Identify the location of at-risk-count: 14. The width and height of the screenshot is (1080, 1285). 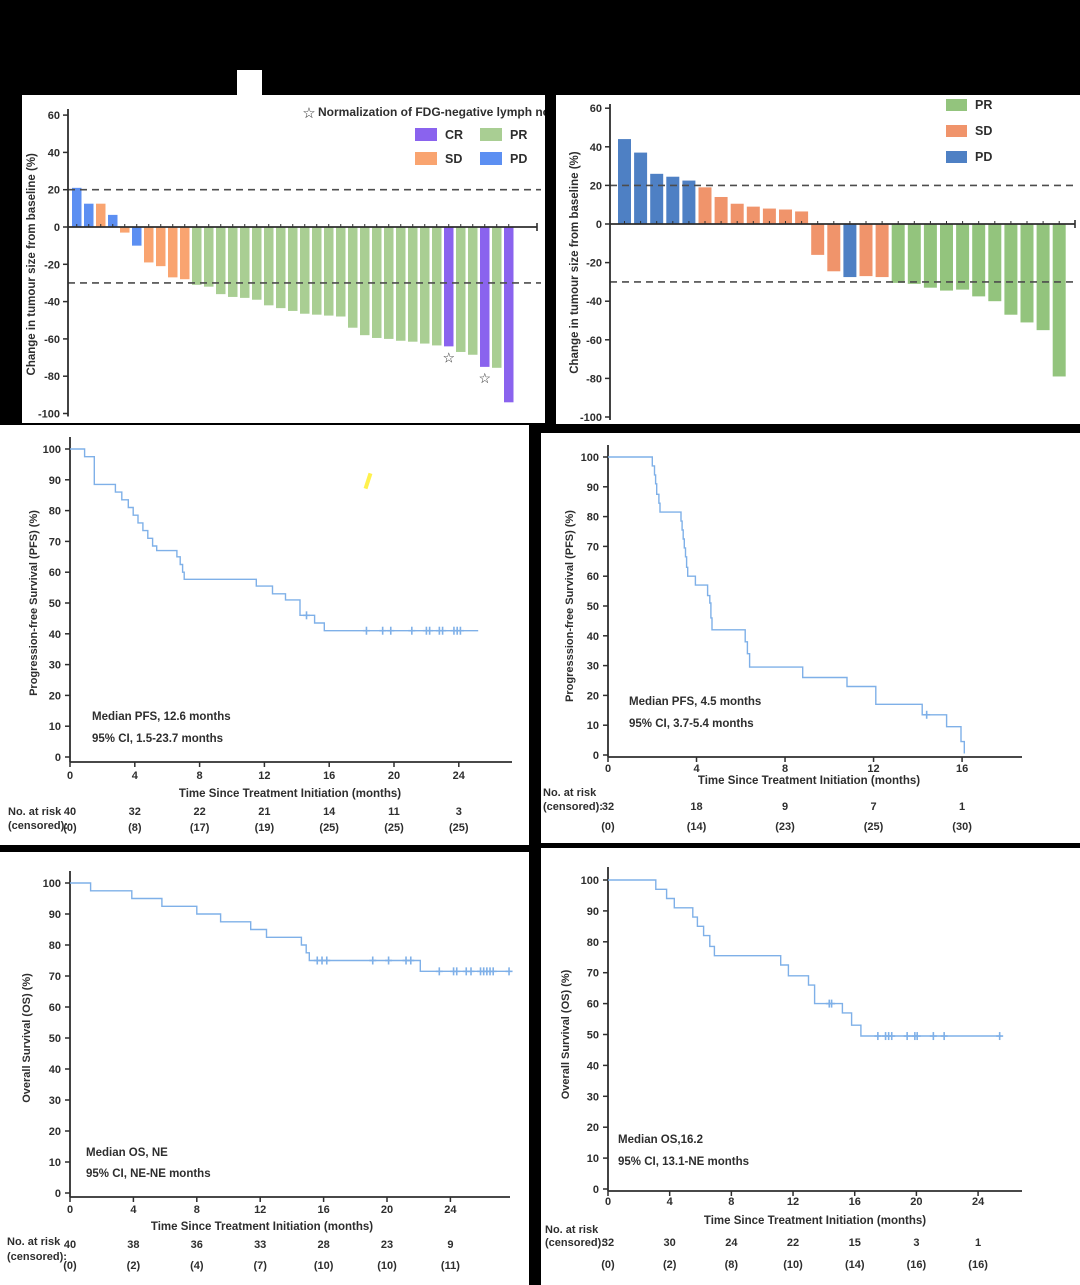
(329, 812).